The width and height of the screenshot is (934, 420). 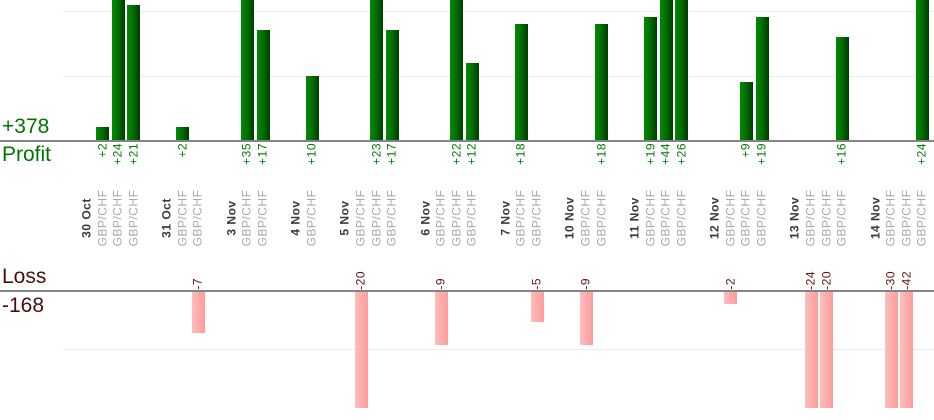 I want to click on profit-axis-label: Profit, so click(x=27, y=154).